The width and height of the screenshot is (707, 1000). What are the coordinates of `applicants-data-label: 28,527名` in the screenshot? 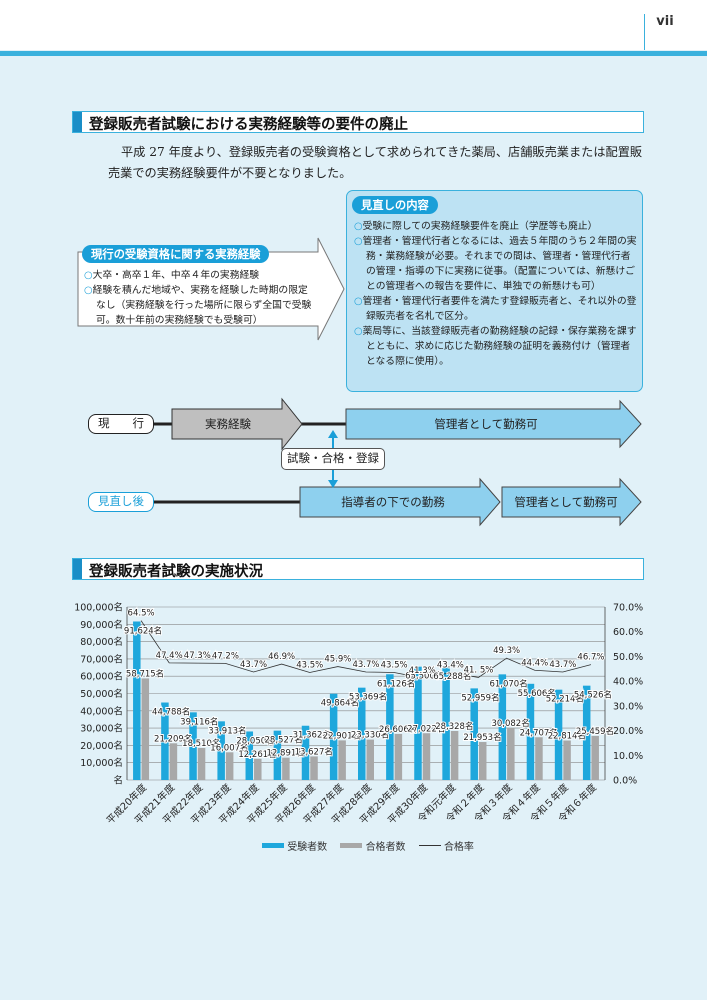 It's located at (284, 740).